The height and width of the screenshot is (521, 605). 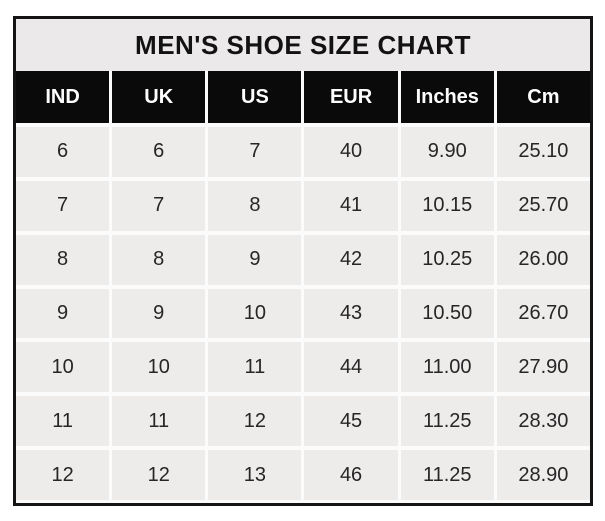 What do you see at coordinates (543, 313) in the screenshot?
I see `table-cell: 26.70` at bounding box center [543, 313].